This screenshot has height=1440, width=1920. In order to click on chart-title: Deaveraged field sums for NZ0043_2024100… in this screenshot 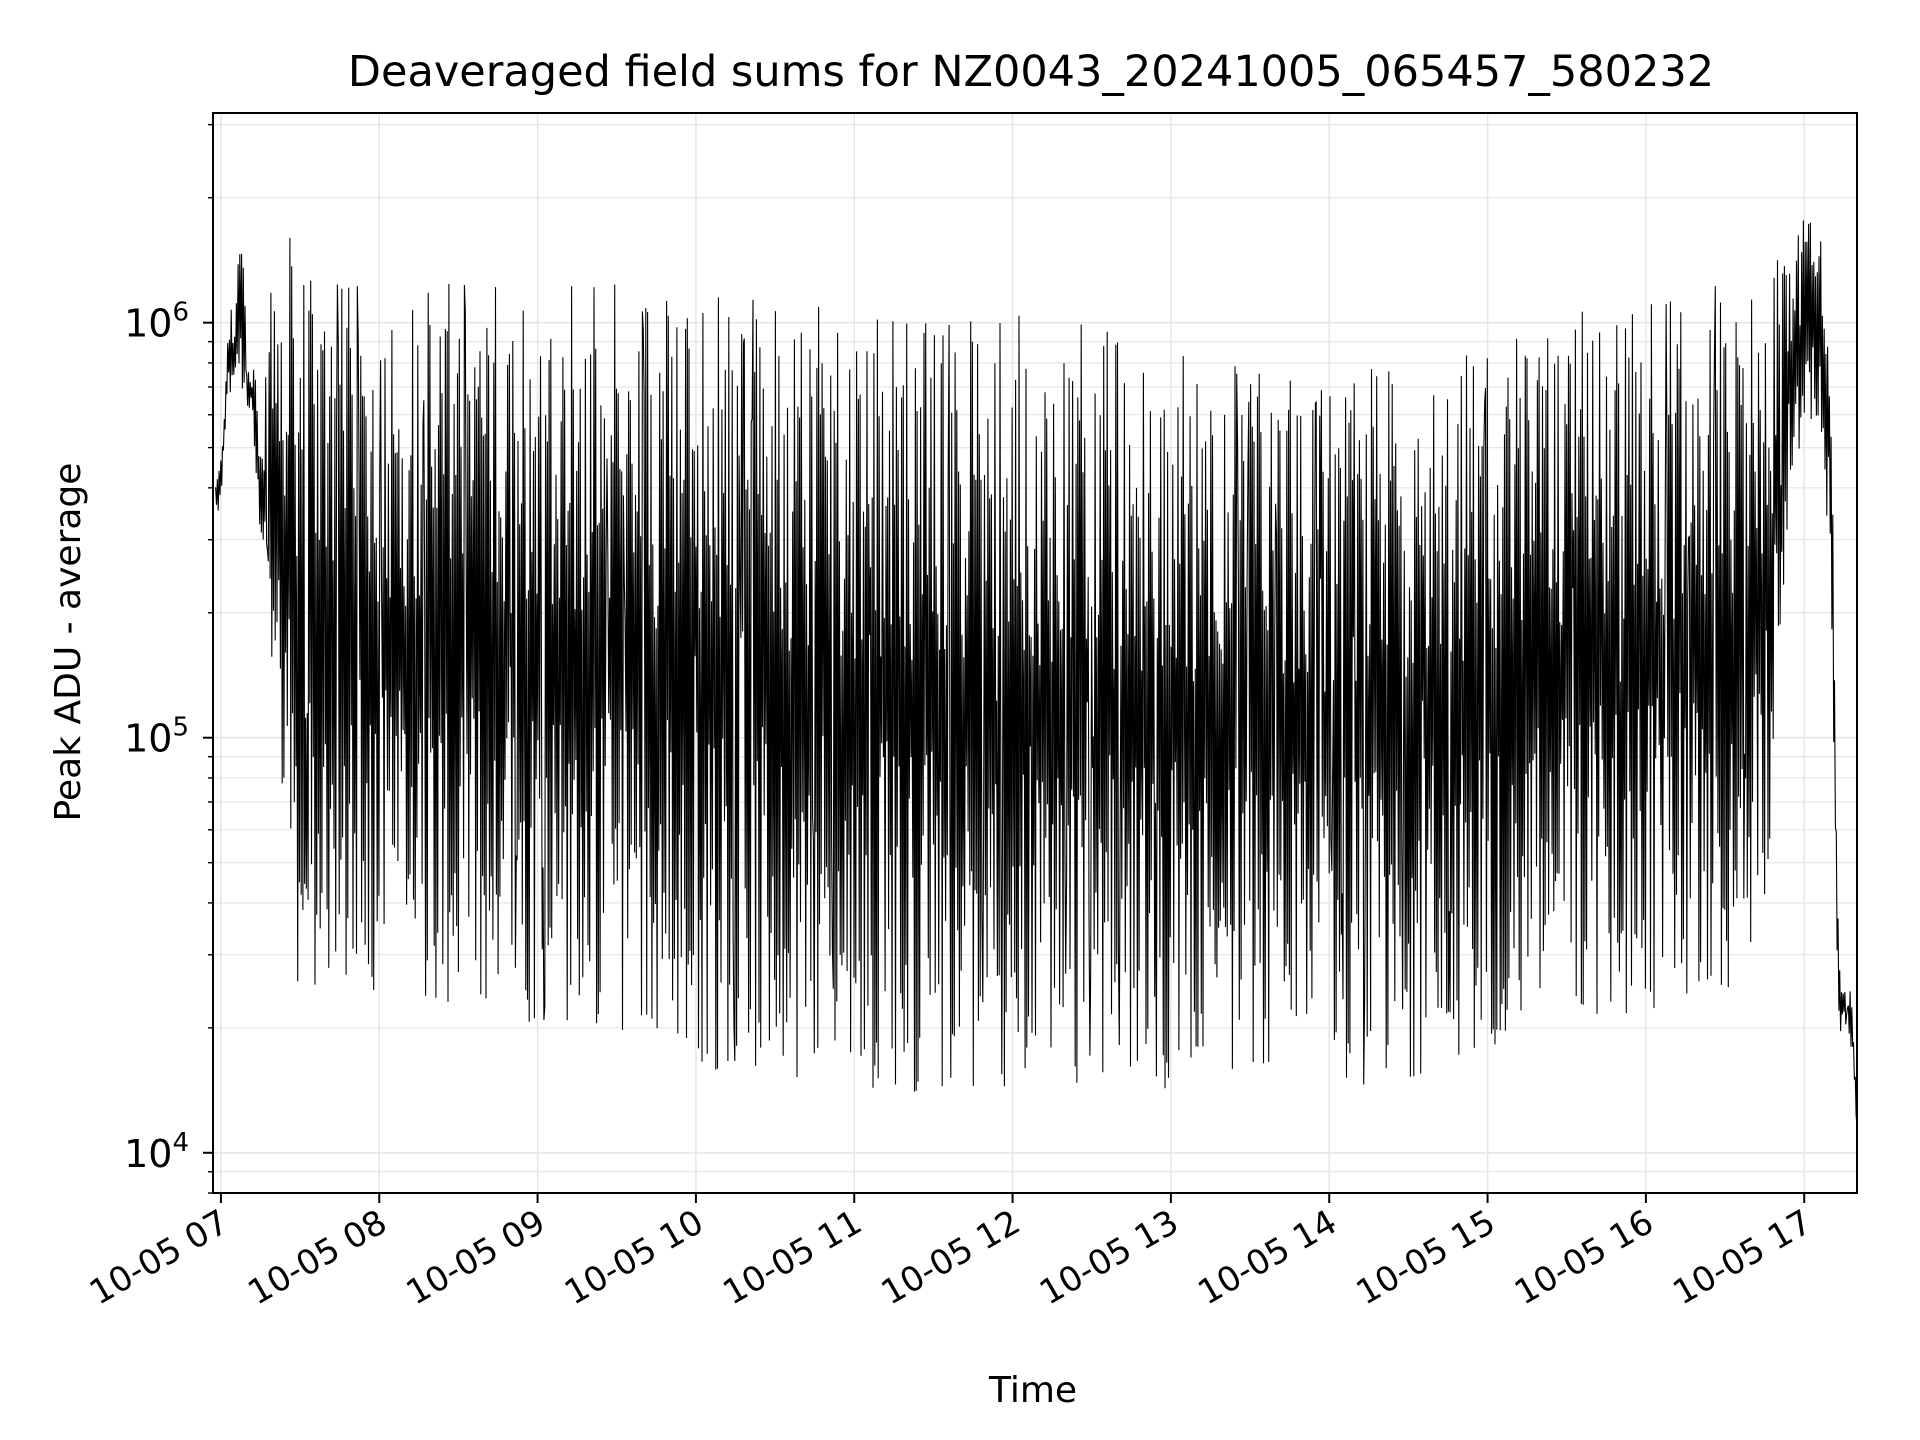, I will do `click(1031, 72)`.